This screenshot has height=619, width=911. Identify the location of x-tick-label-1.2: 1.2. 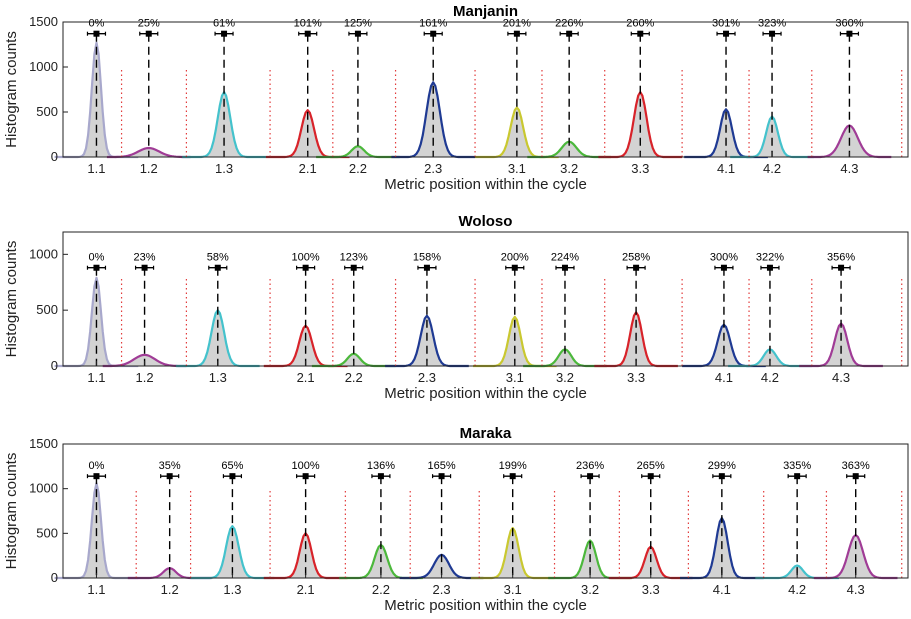
(145, 377).